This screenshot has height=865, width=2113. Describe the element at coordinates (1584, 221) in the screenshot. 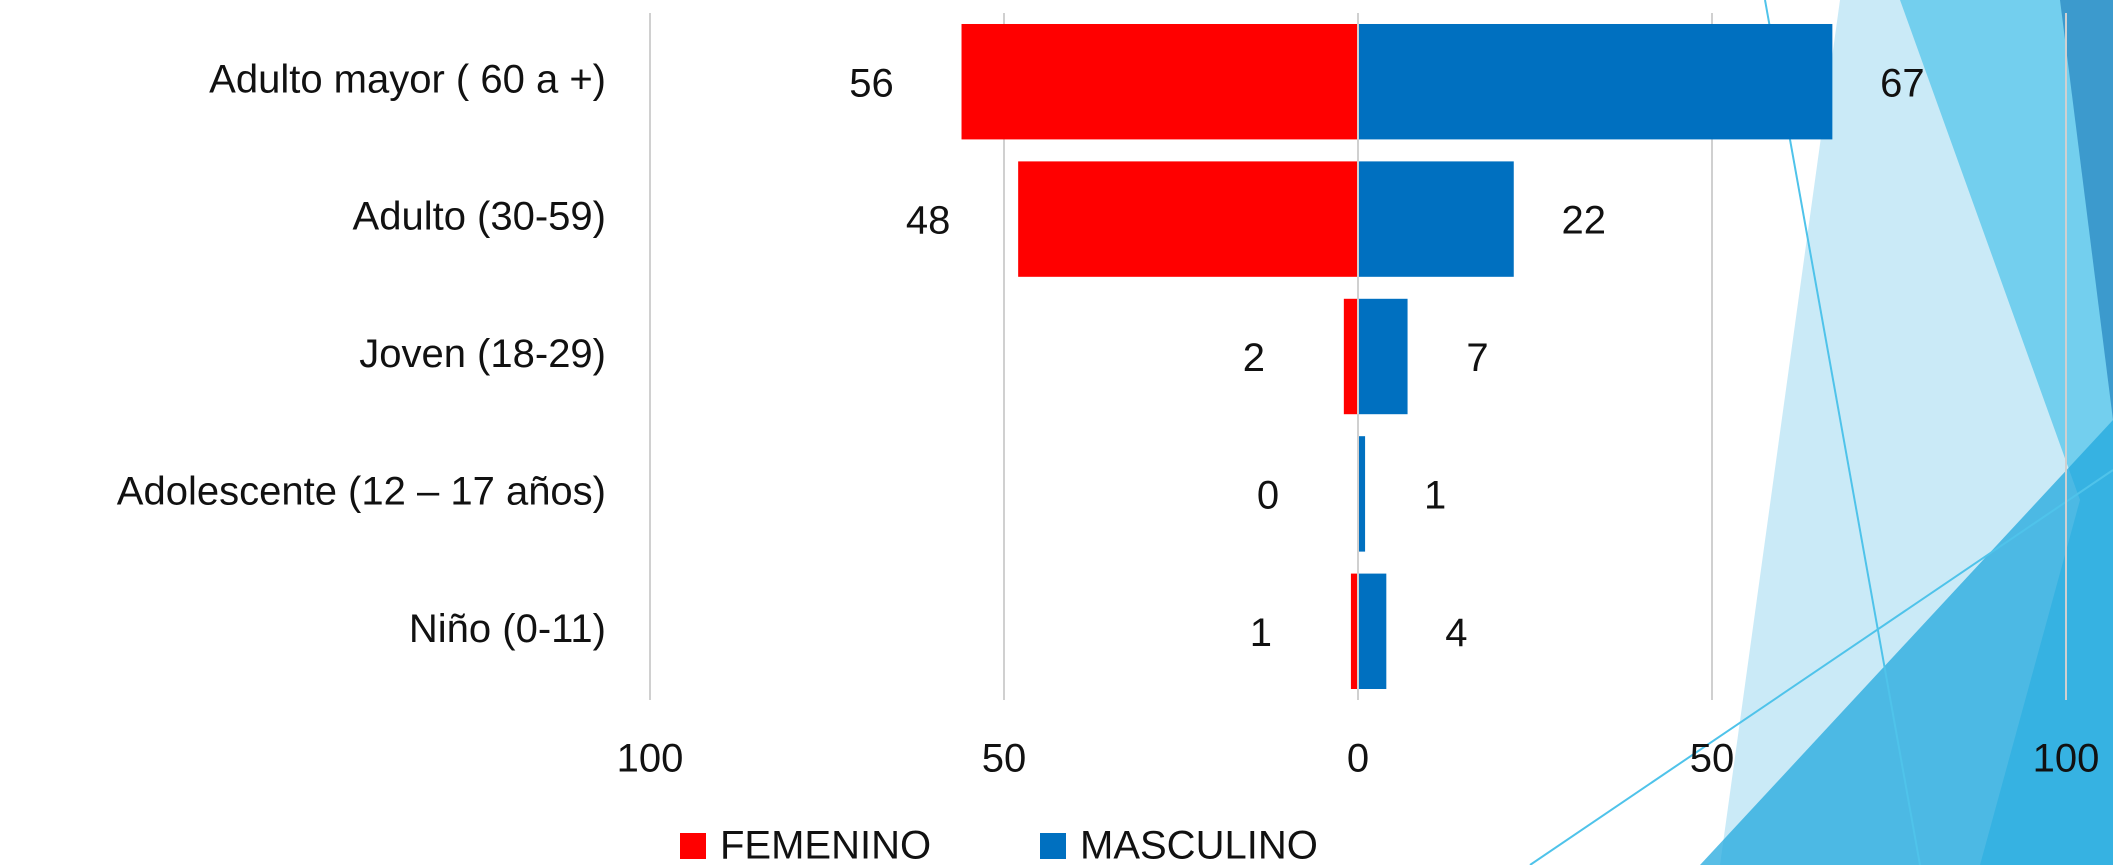

I see `value-label: 22` at that location.